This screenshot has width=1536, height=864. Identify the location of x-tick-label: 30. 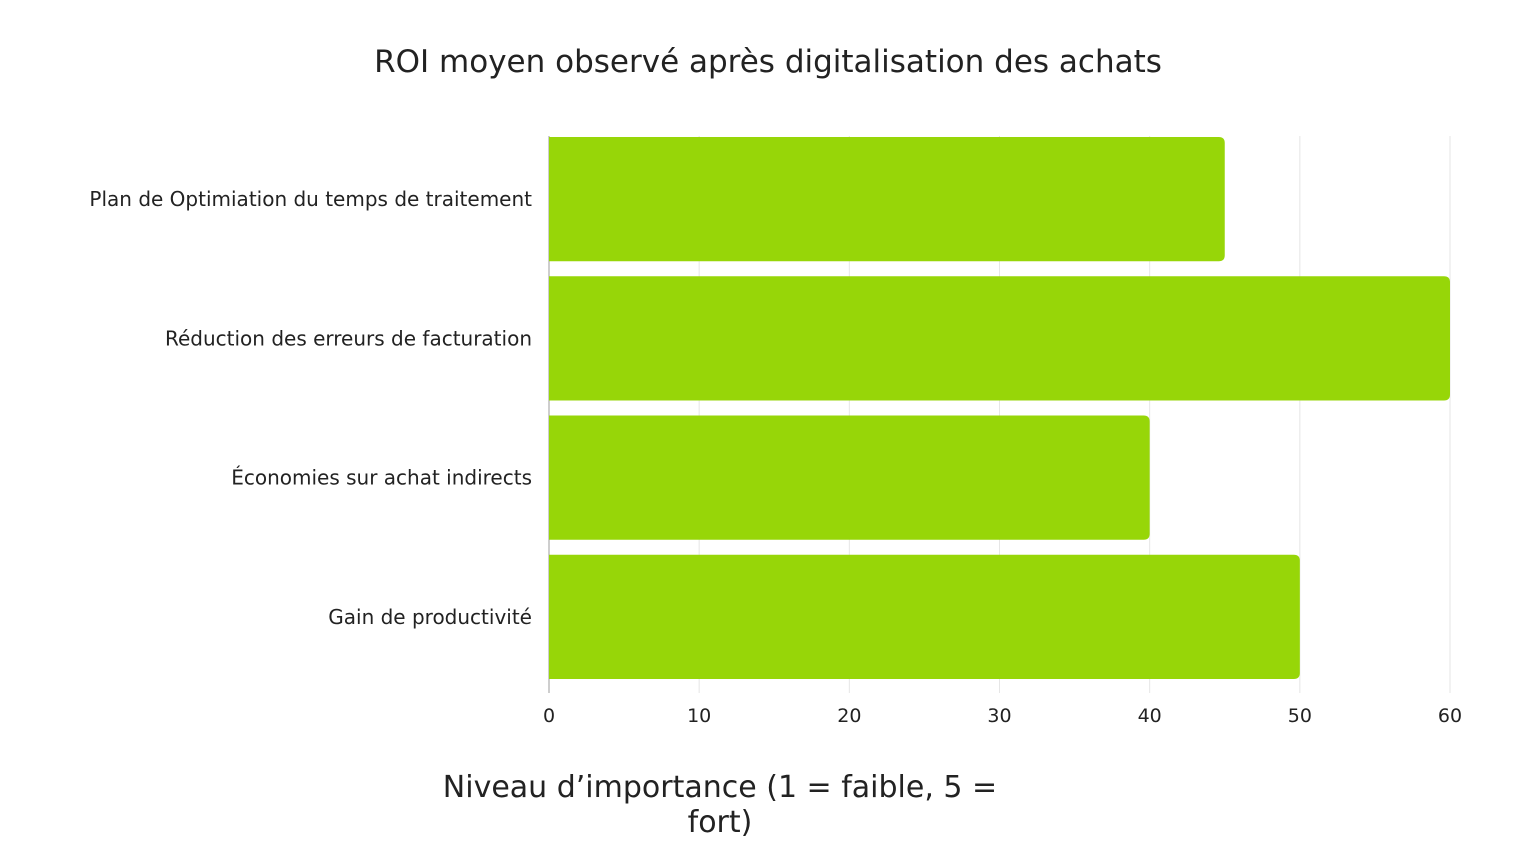
(999, 716).